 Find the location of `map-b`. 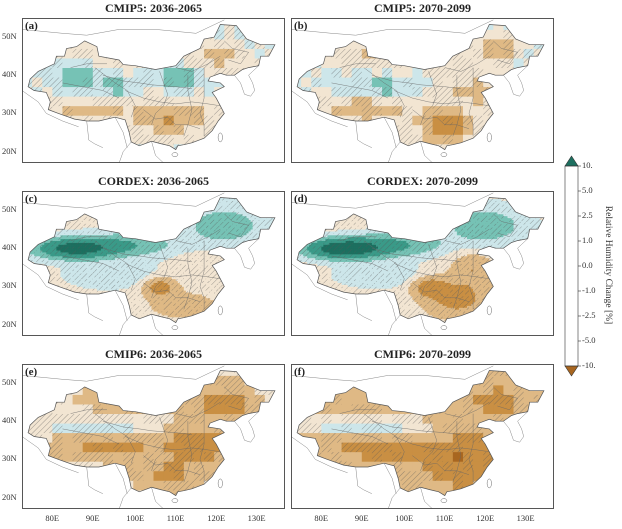

map-b is located at coordinates (422, 91).